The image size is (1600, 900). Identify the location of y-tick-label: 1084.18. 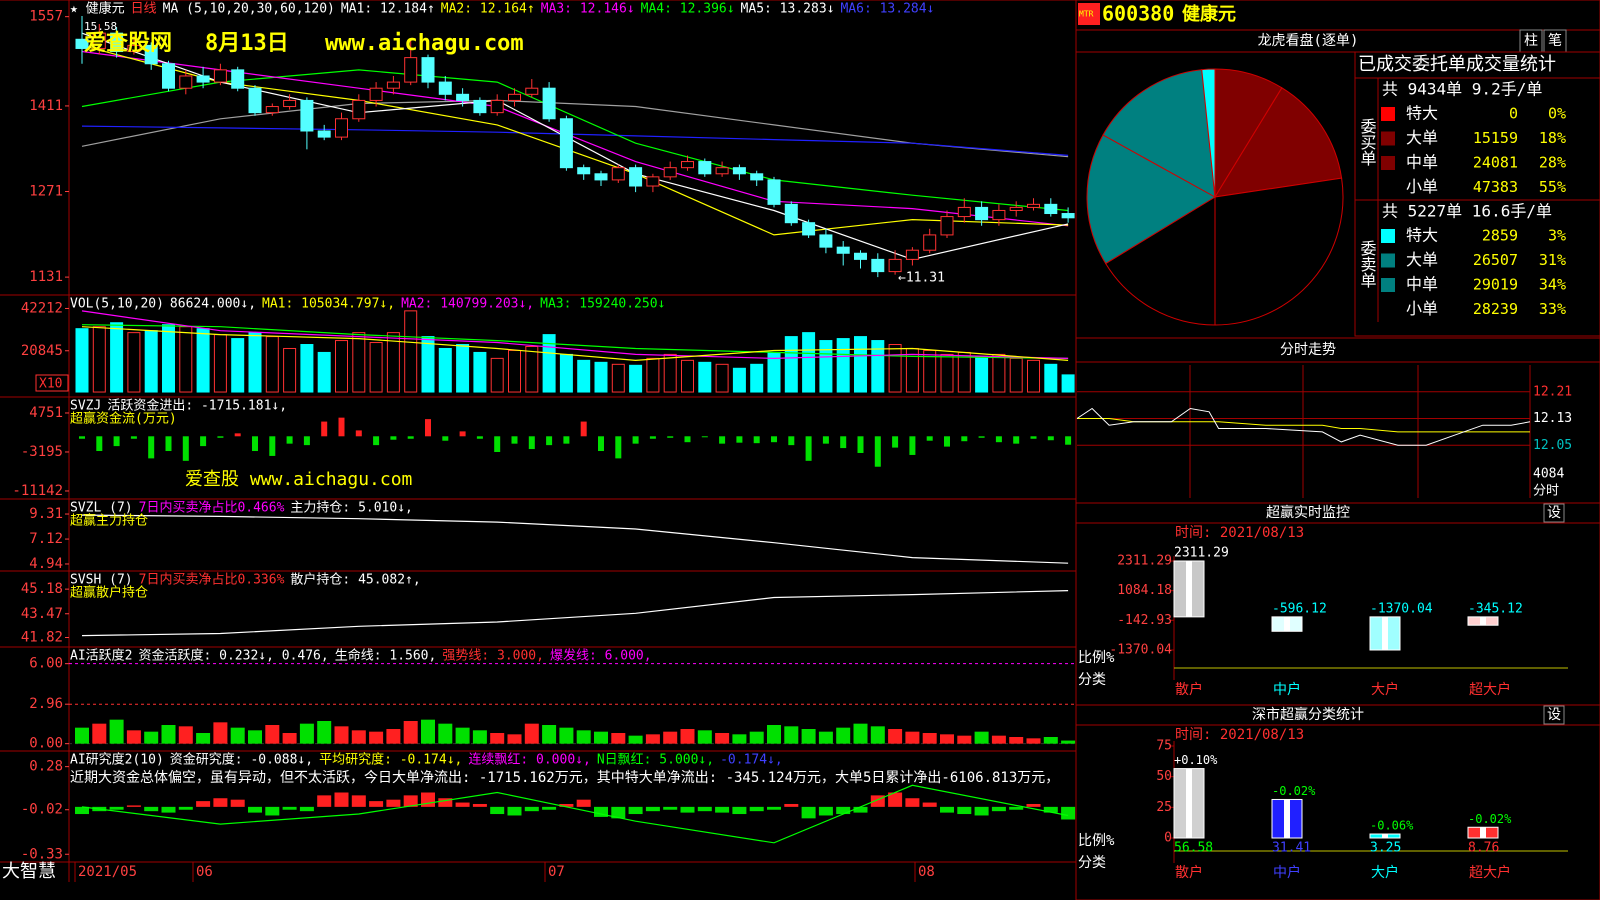
(1144, 590).